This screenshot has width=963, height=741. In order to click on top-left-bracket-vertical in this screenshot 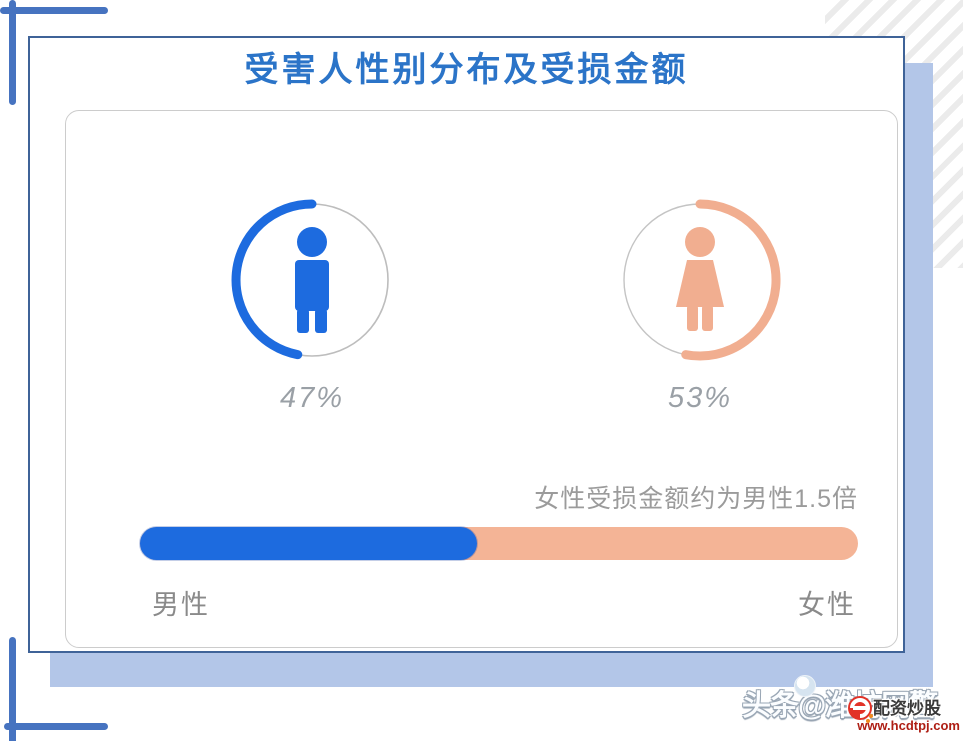, I will do `click(12, 52)`.